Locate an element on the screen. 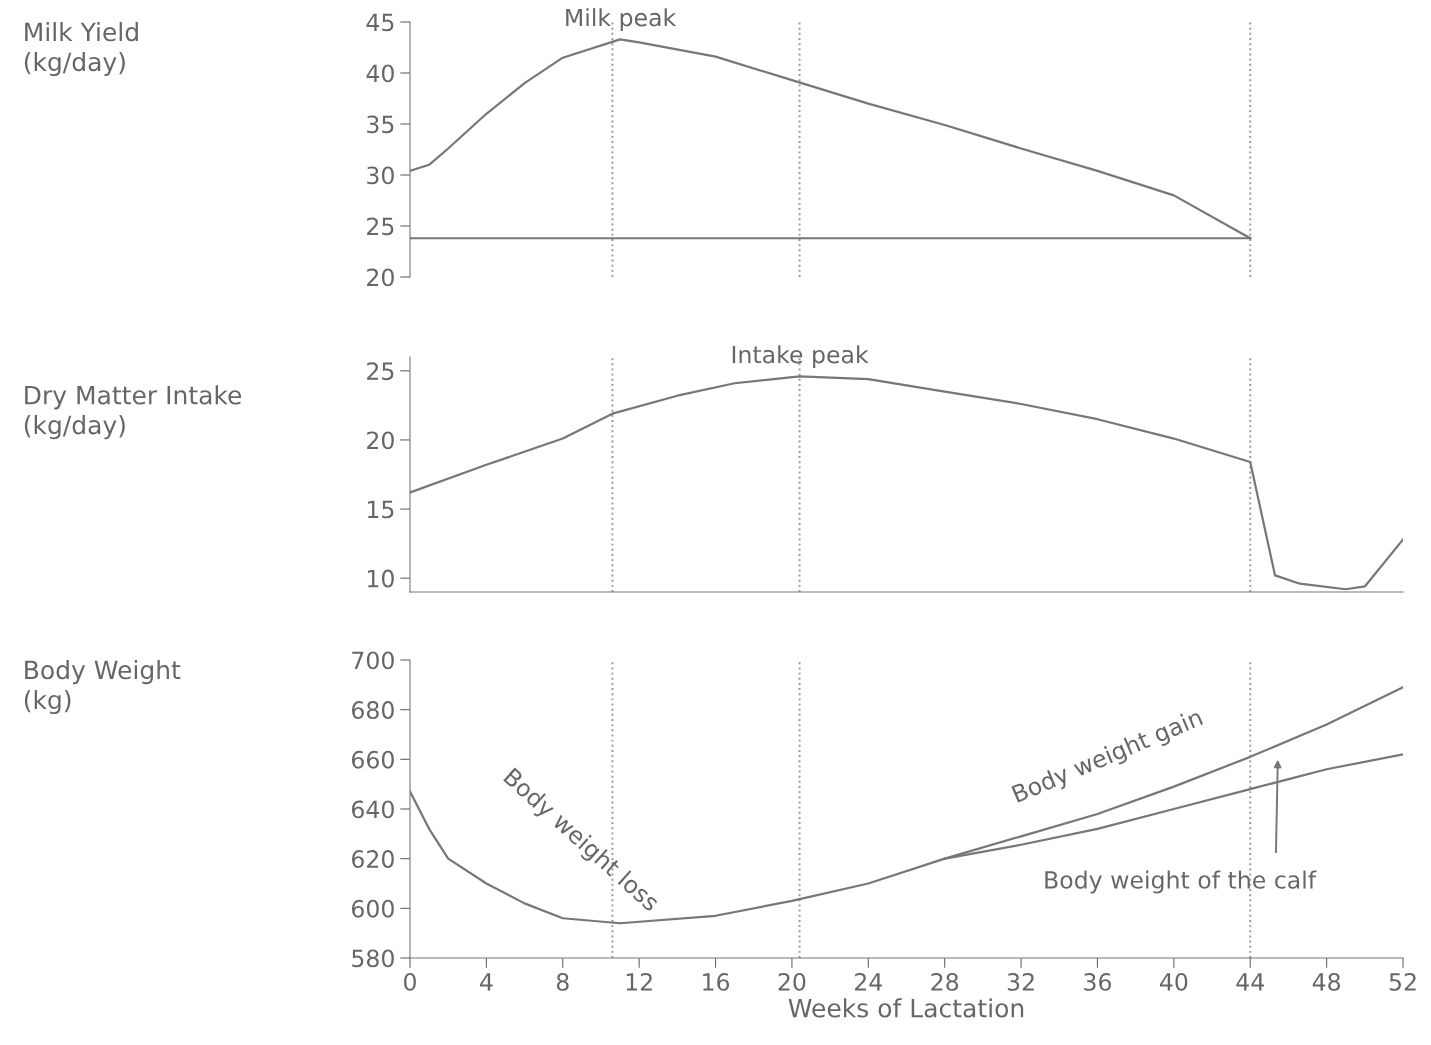 Image resolution: width=1431 pixels, height=1045 pixels. x-tick-label: 8 is located at coordinates (562, 982).